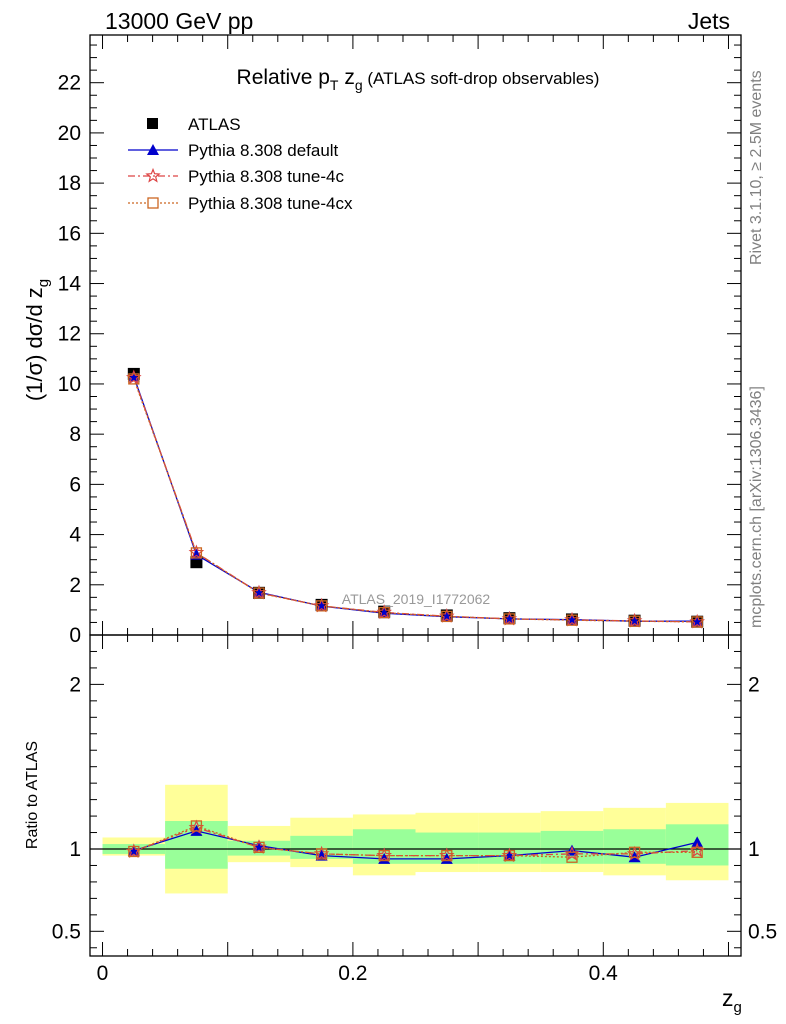 The width and height of the screenshot is (786, 1024). I want to click on ratio-bands, so click(415, 839).